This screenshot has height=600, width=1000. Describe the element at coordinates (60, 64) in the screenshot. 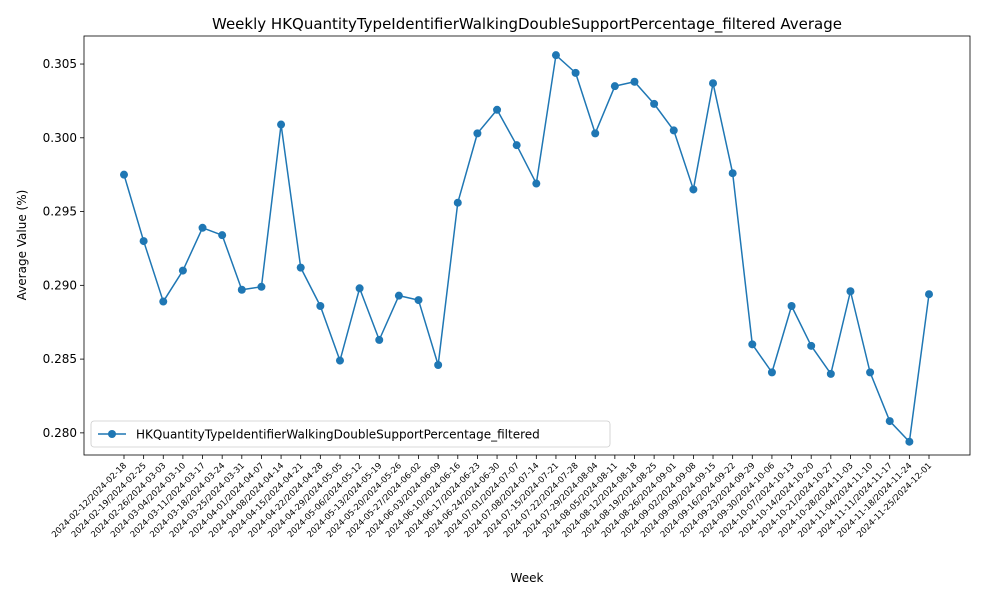

I see `y-tick-label: 0.305` at that location.